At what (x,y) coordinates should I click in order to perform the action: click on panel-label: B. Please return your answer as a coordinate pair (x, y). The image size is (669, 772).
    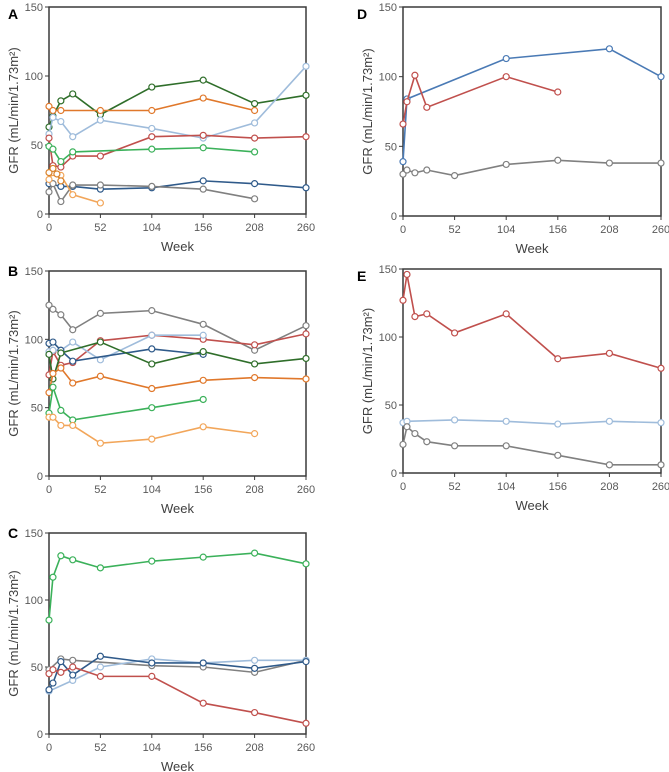
    Looking at the image, I should click on (13, 271).